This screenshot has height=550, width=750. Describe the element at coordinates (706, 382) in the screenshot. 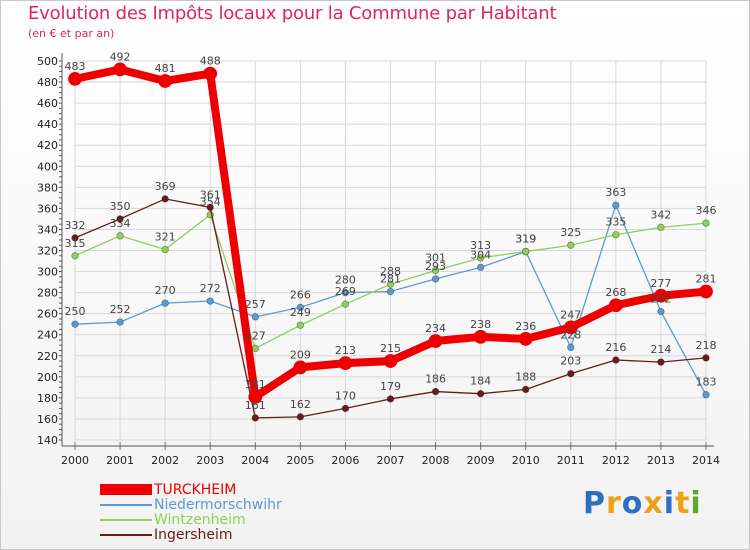

I see `data-label-niedermorschwihr: 183` at that location.